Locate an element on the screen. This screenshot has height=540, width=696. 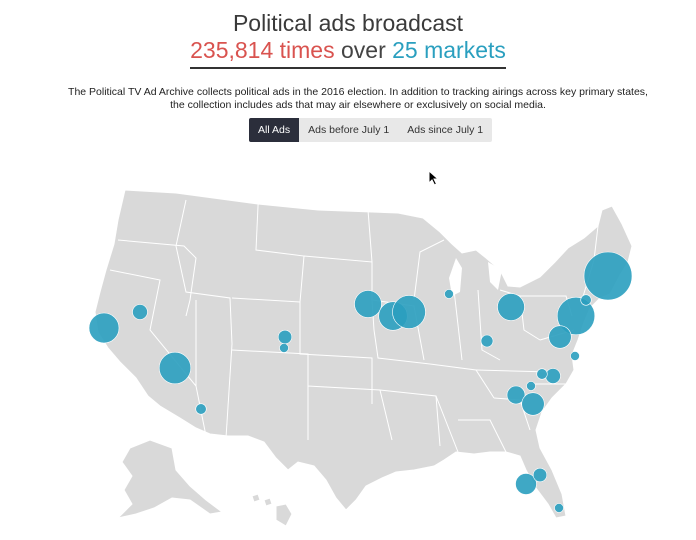
market-bubble-orlando is located at coordinates (540, 475).